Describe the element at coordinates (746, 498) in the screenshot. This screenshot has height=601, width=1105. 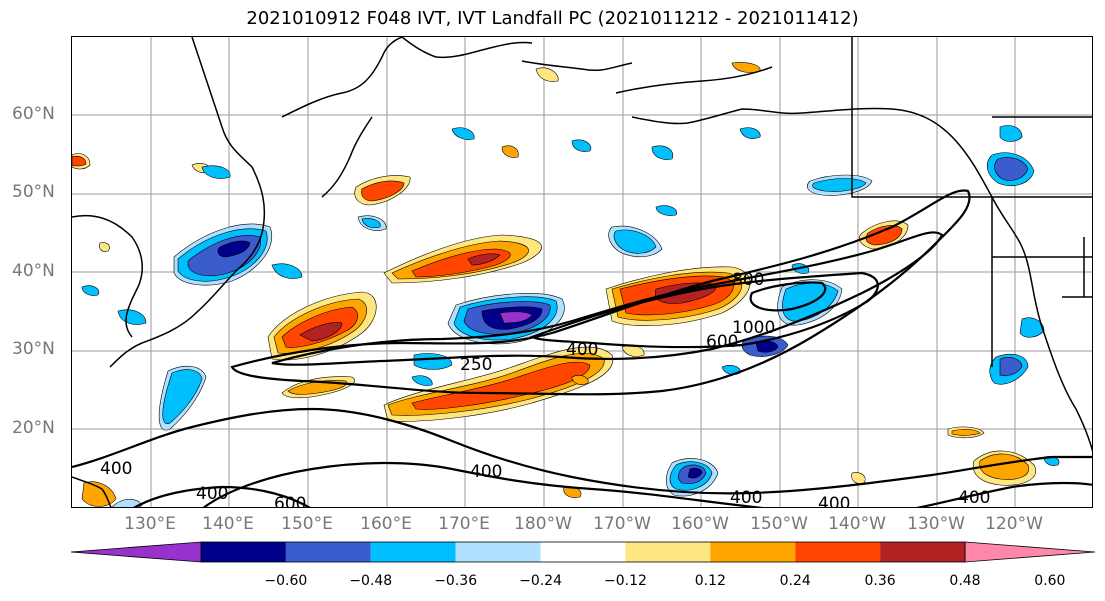
I see `contour-label-400-east: 400` at that location.